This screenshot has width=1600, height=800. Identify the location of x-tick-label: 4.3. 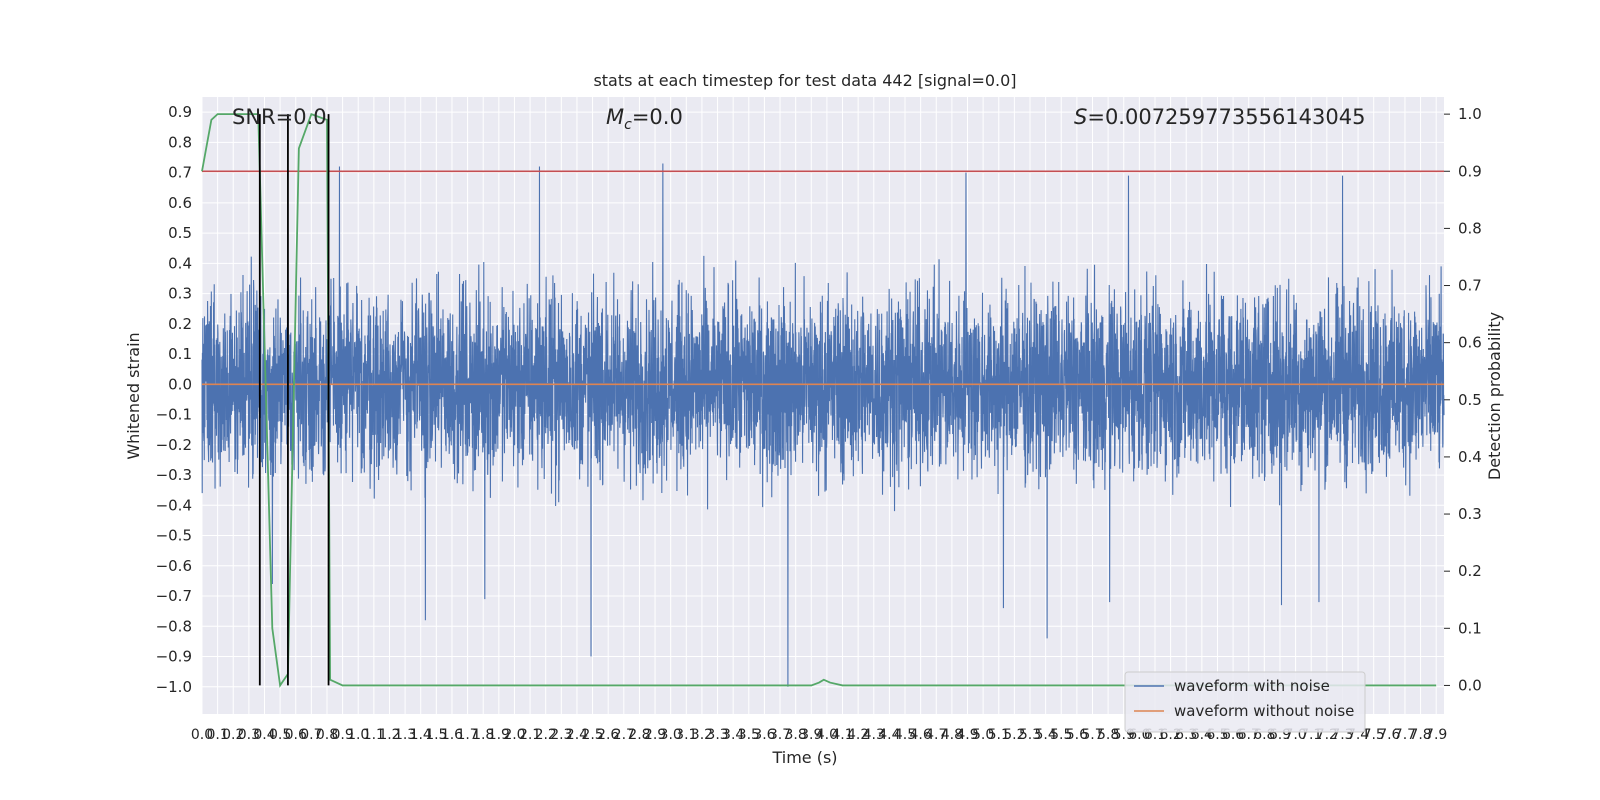
(874, 735).